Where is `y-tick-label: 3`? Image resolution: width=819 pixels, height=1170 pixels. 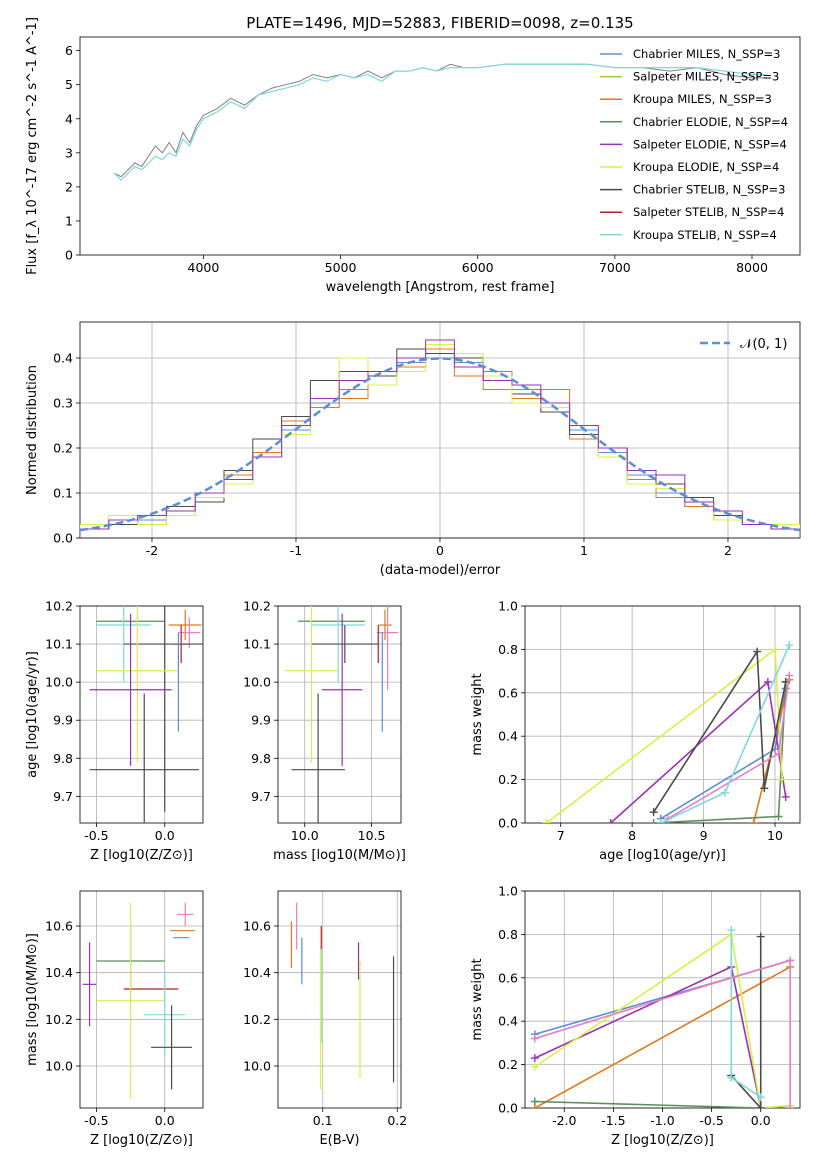
y-tick-label: 3 is located at coordinates (69, 152).